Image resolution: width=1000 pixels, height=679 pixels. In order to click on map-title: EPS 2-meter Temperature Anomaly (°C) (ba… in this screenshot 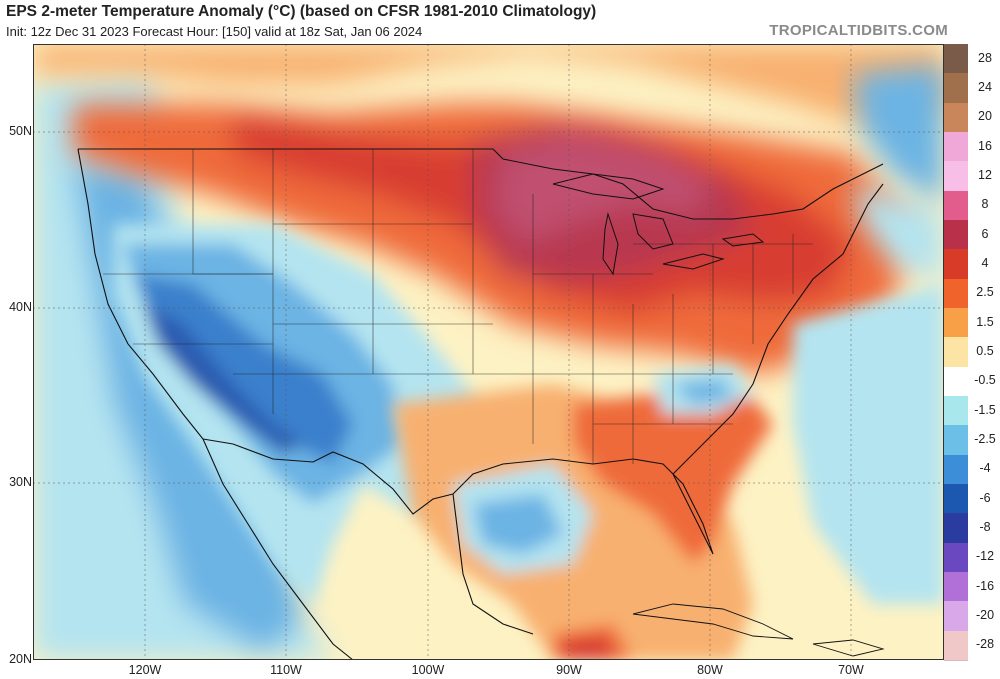, I will do `click(301, 11)`.